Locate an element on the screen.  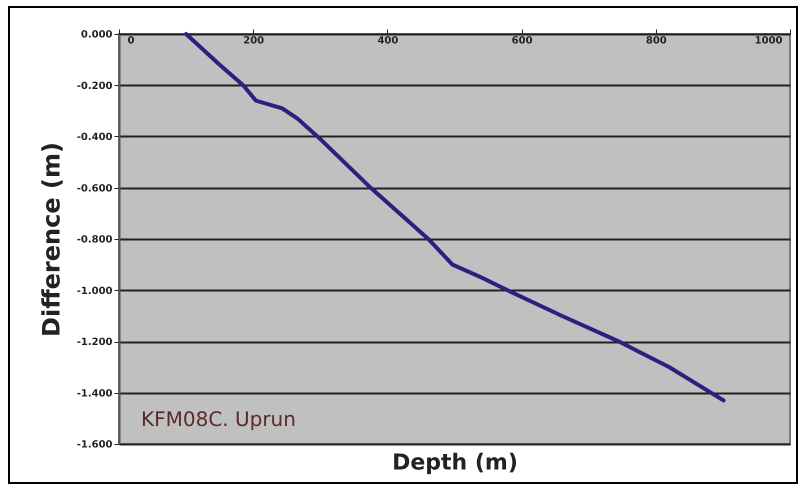
x-tick-label: 200 is located at coordinates (253, 41).